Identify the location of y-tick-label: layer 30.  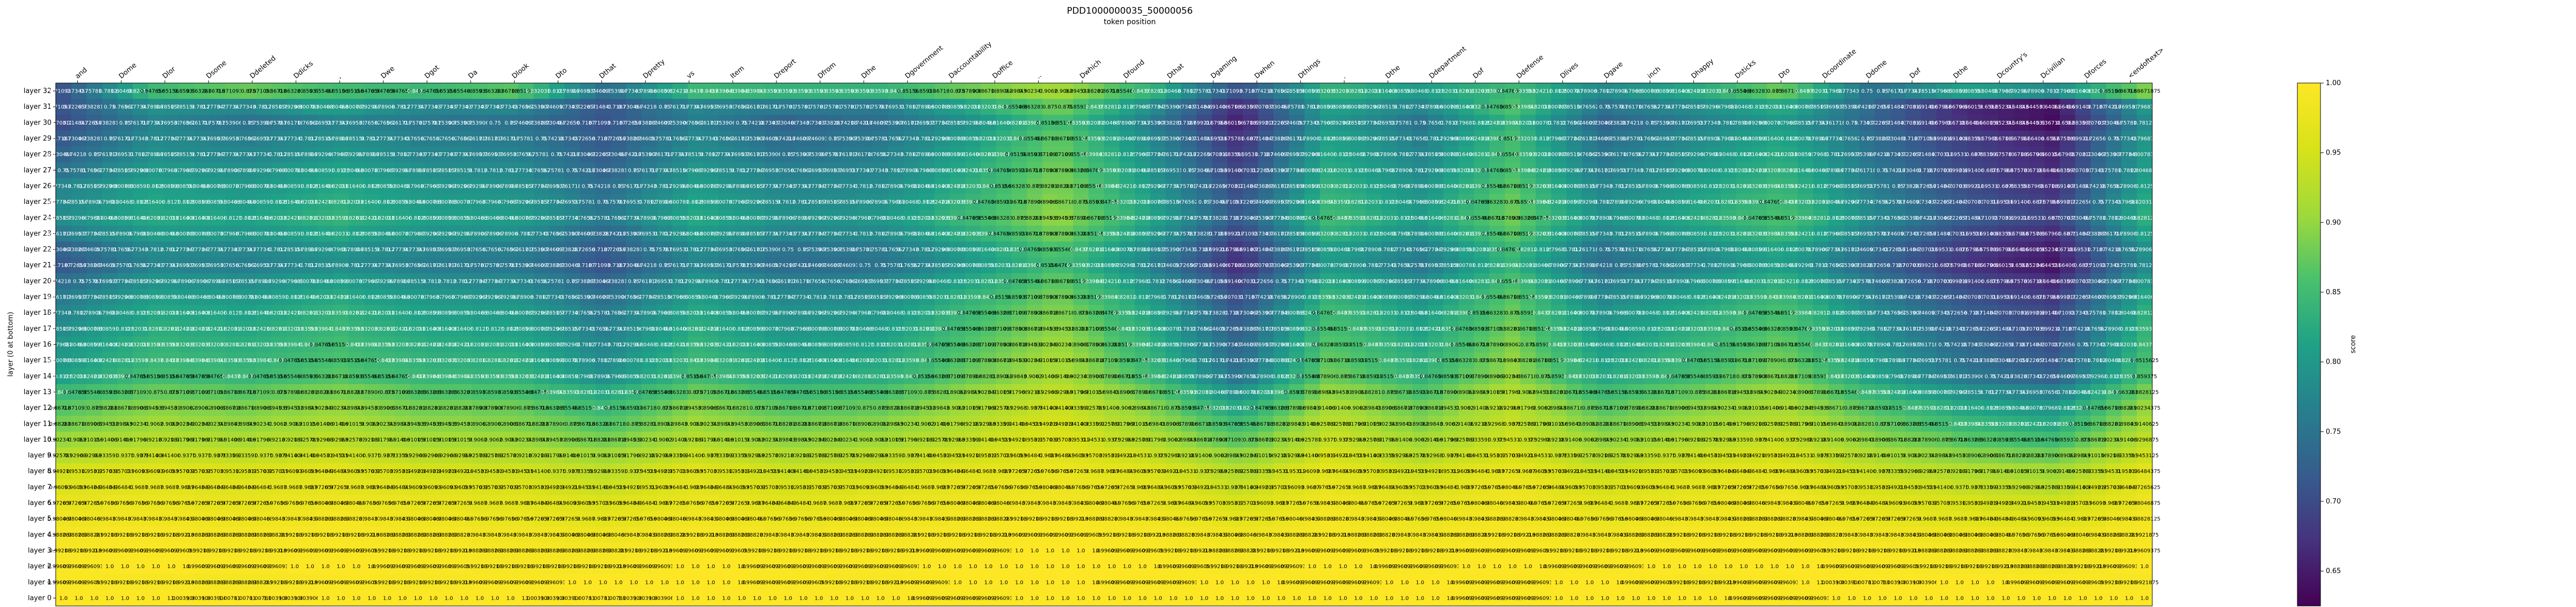
(38, 123).